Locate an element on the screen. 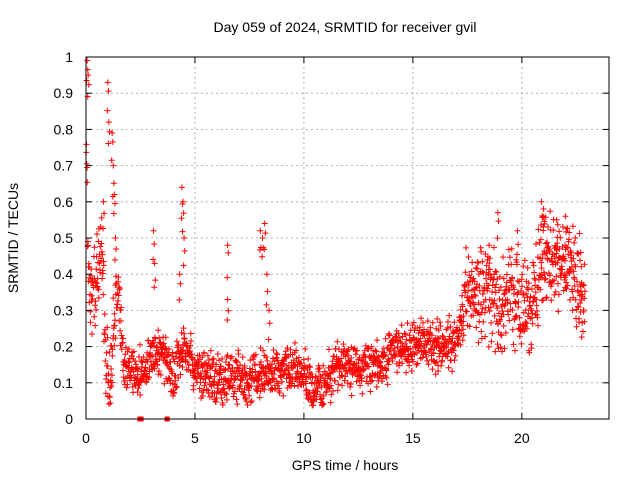  y-tick-label: 0.2 is located at coordinates (64, 347).